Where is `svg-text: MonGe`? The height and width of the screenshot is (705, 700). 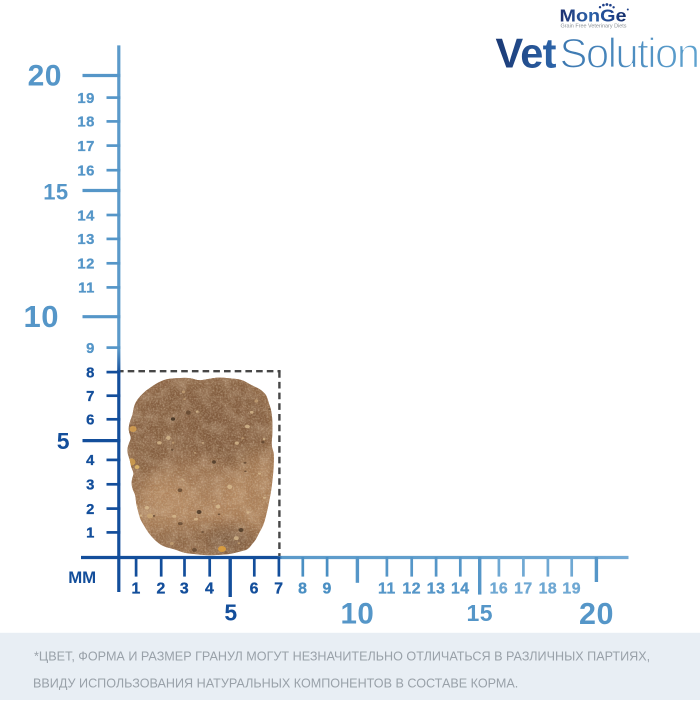 svg-text: MonGe is located at coordinates (593, 15).